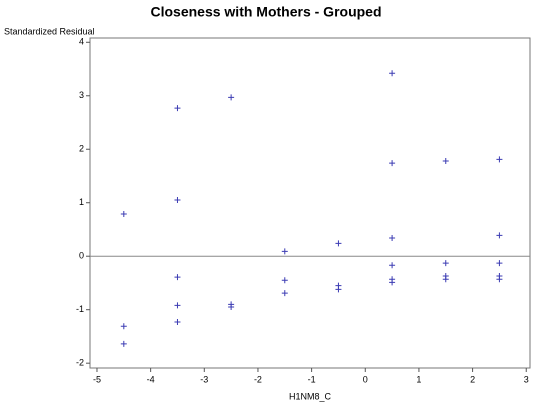  Describe the element at coordinates (81, 42) in the screenshot. I see `y-tick-label: 4` at that location.